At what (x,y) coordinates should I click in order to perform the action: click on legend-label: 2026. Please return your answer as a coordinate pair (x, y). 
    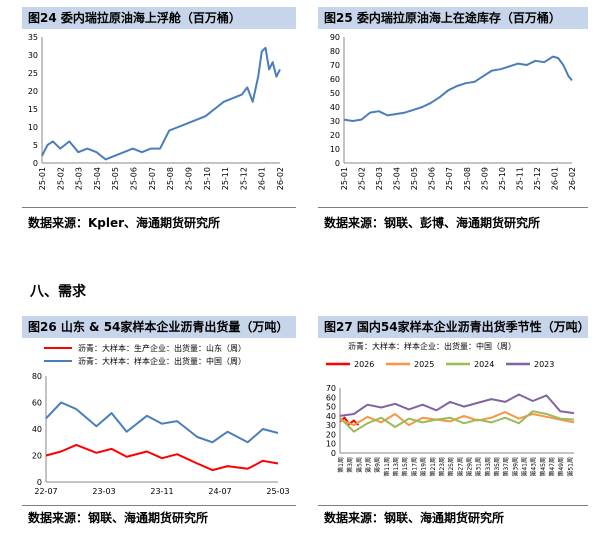
    Looking at the image, I should click on (364, 364).